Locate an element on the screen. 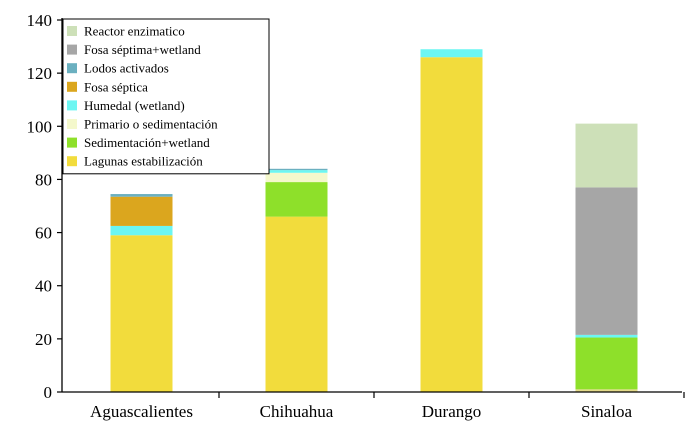 The image size is (686, 421). bar-segment-durango-humedal-wetland is located at coordinates (451, 53).